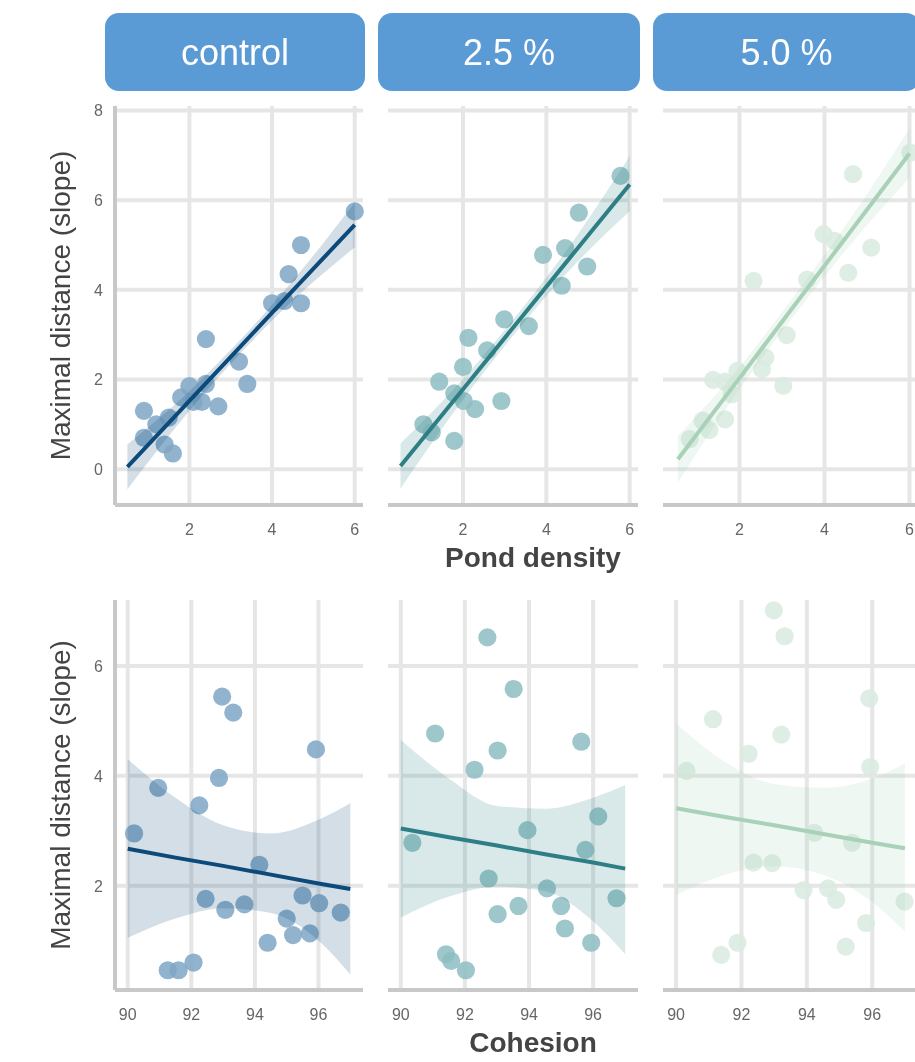 This screenshot has height=1062, width=915. Describe the element at coordinates (99, 290) in the screenshot. I see `y-tick-label: 4` at that location.